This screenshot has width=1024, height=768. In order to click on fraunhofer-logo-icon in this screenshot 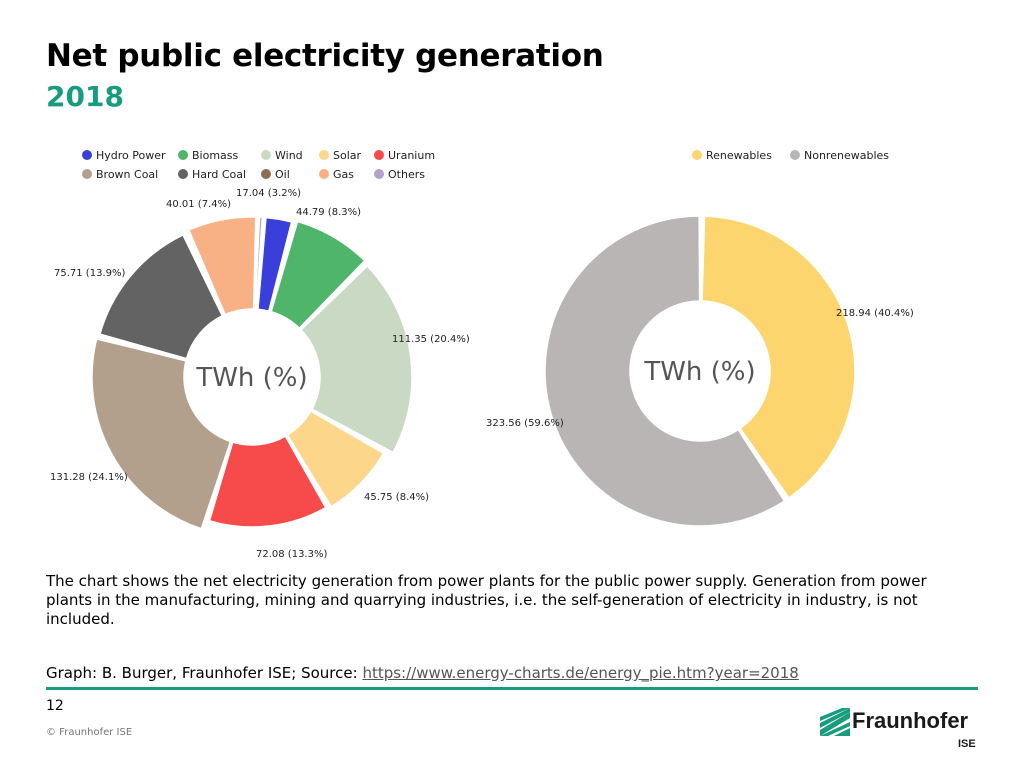, I will do `click(835, 722)`.